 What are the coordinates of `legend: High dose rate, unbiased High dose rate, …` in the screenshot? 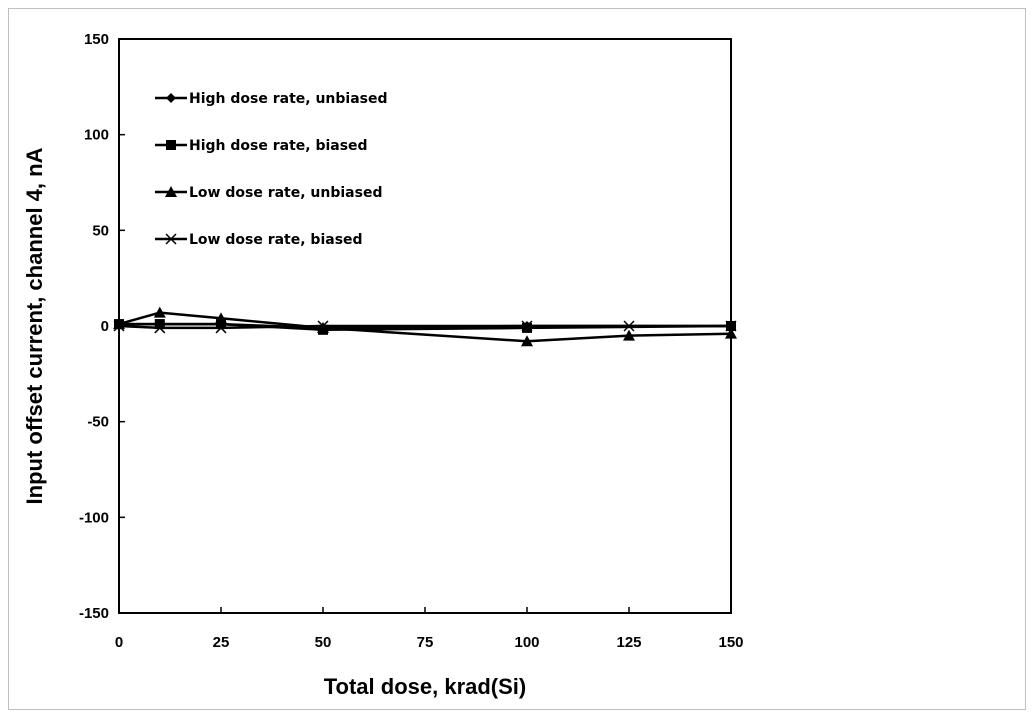 It's located at (271, 169).